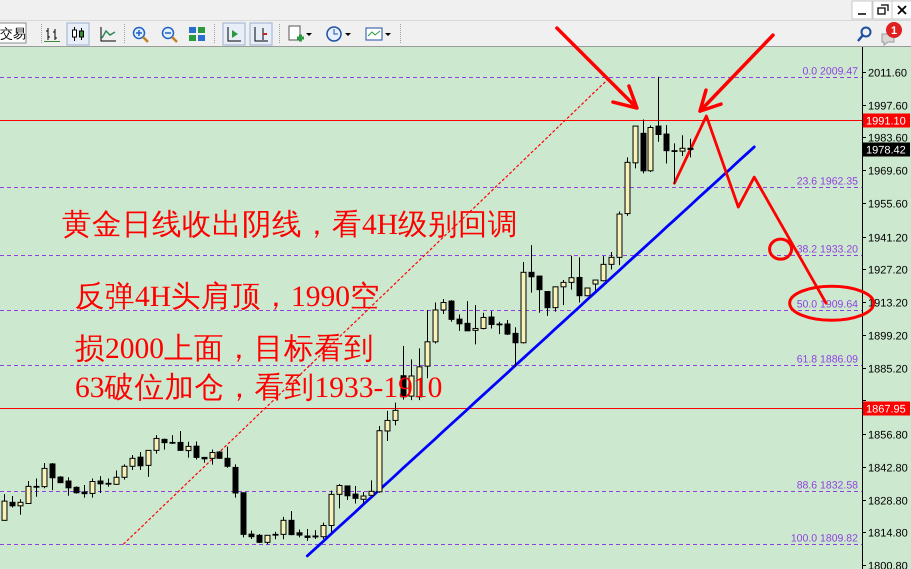  What do you see at coordinates (888, 468) in the screenshot?
I see `y-tick-label: 1842.80` at bounding box center [888, 468].